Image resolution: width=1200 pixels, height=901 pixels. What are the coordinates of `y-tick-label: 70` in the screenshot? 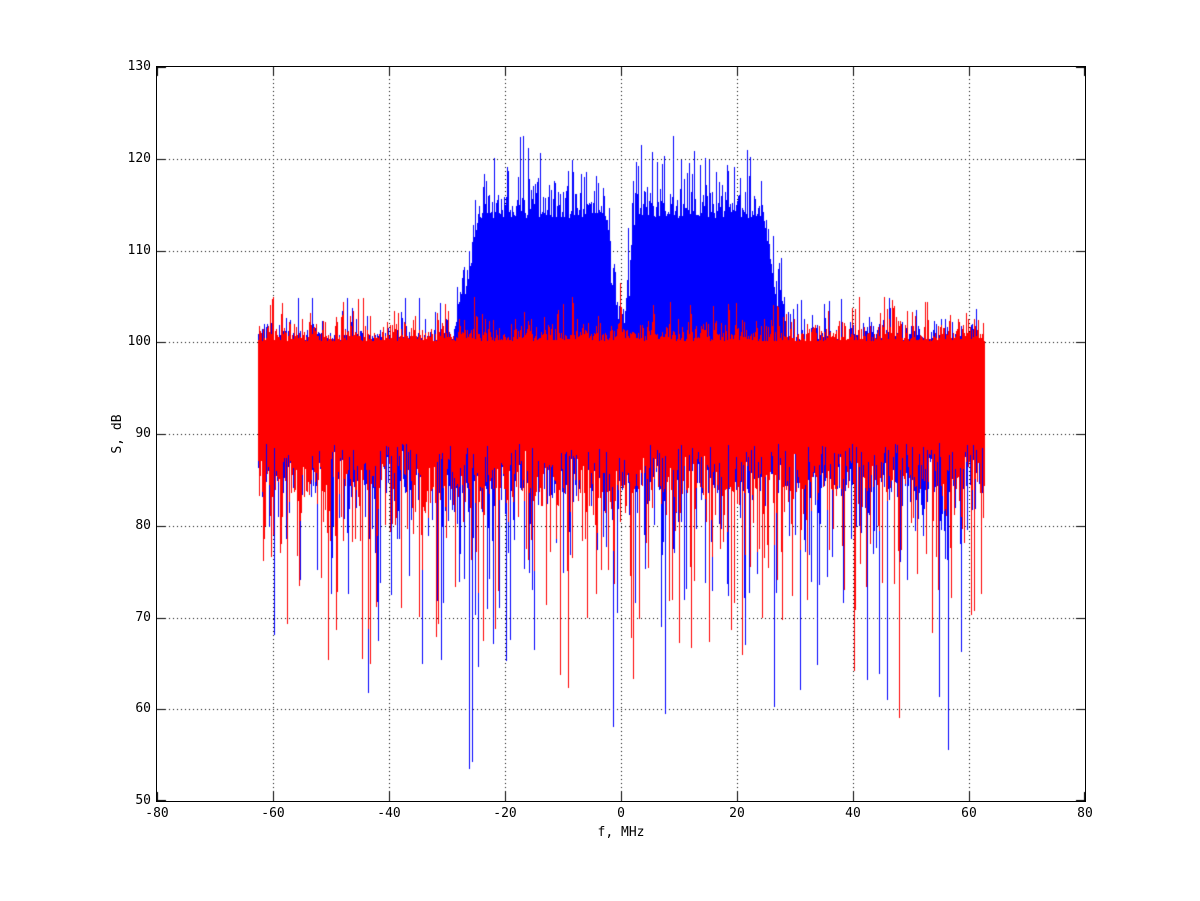 It's located at (143, 617).